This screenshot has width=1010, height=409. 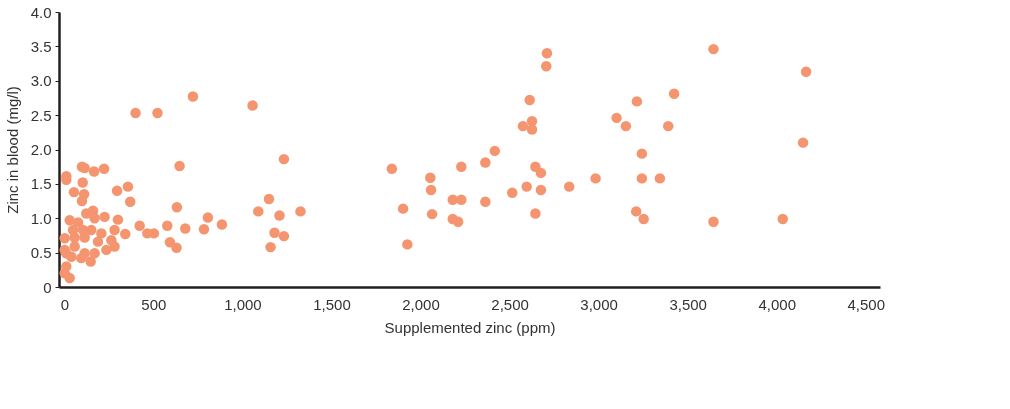 I want to click on x-axis-title: Supplemented zinc (ppm), so click(x=470, y=327).